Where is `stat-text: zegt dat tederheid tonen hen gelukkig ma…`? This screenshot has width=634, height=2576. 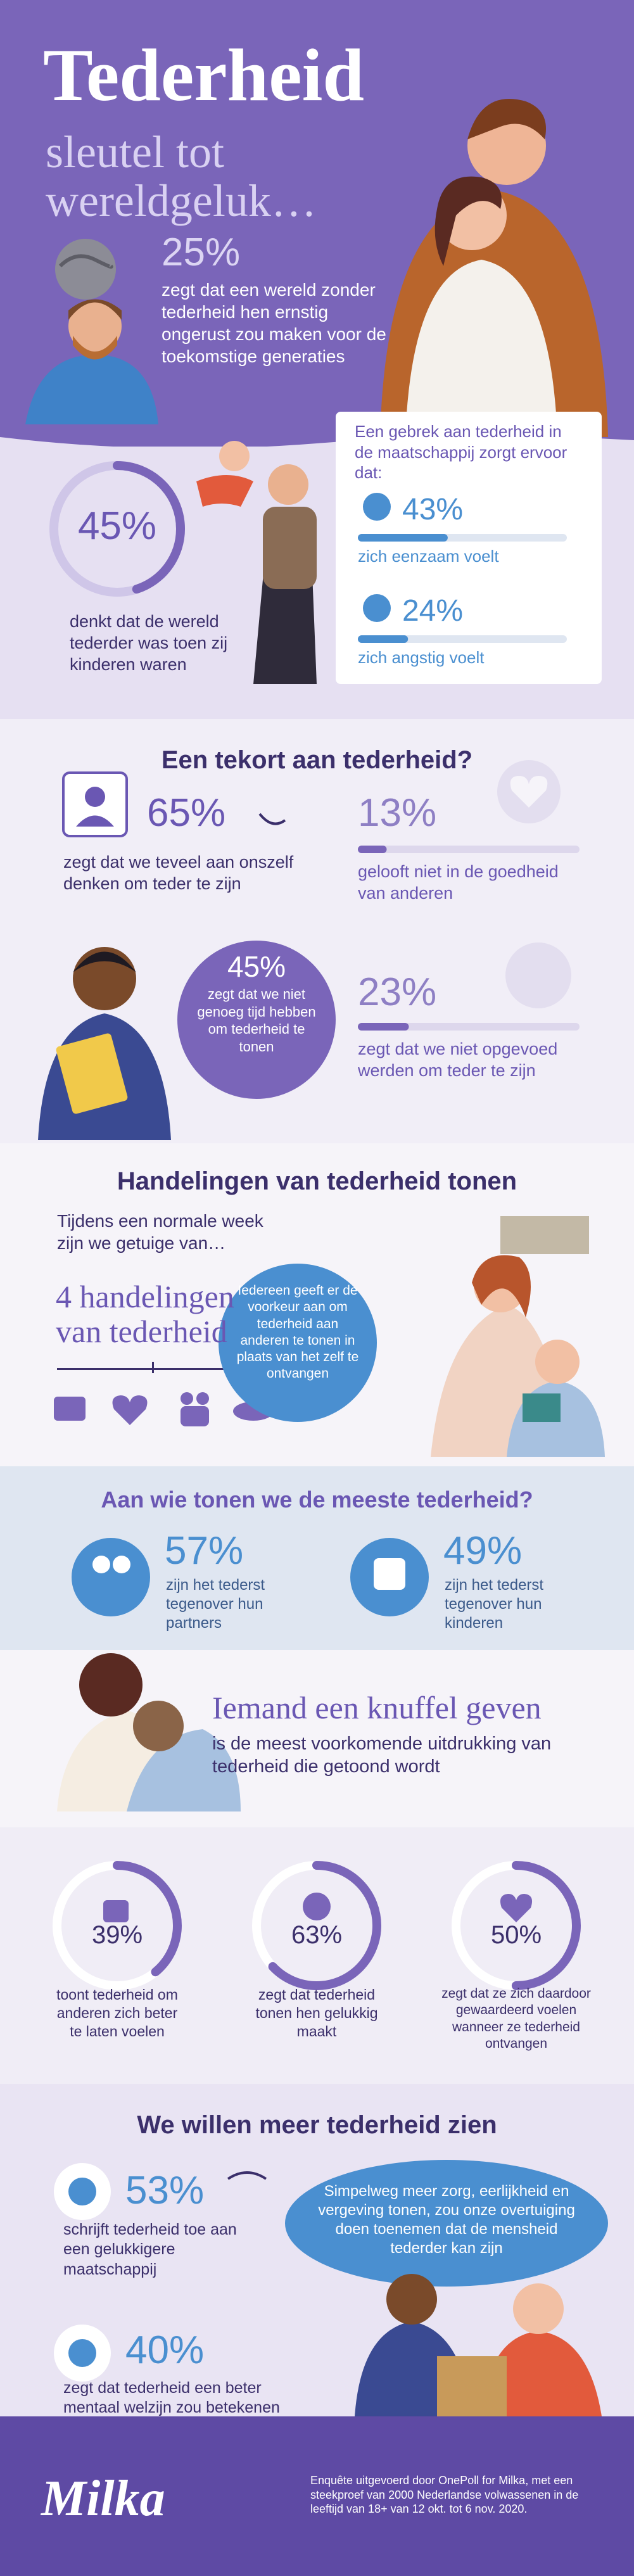
stat-text: zegt dat tederheid tonen hen gelukkig ma… is located at coordinates (316, 2013).